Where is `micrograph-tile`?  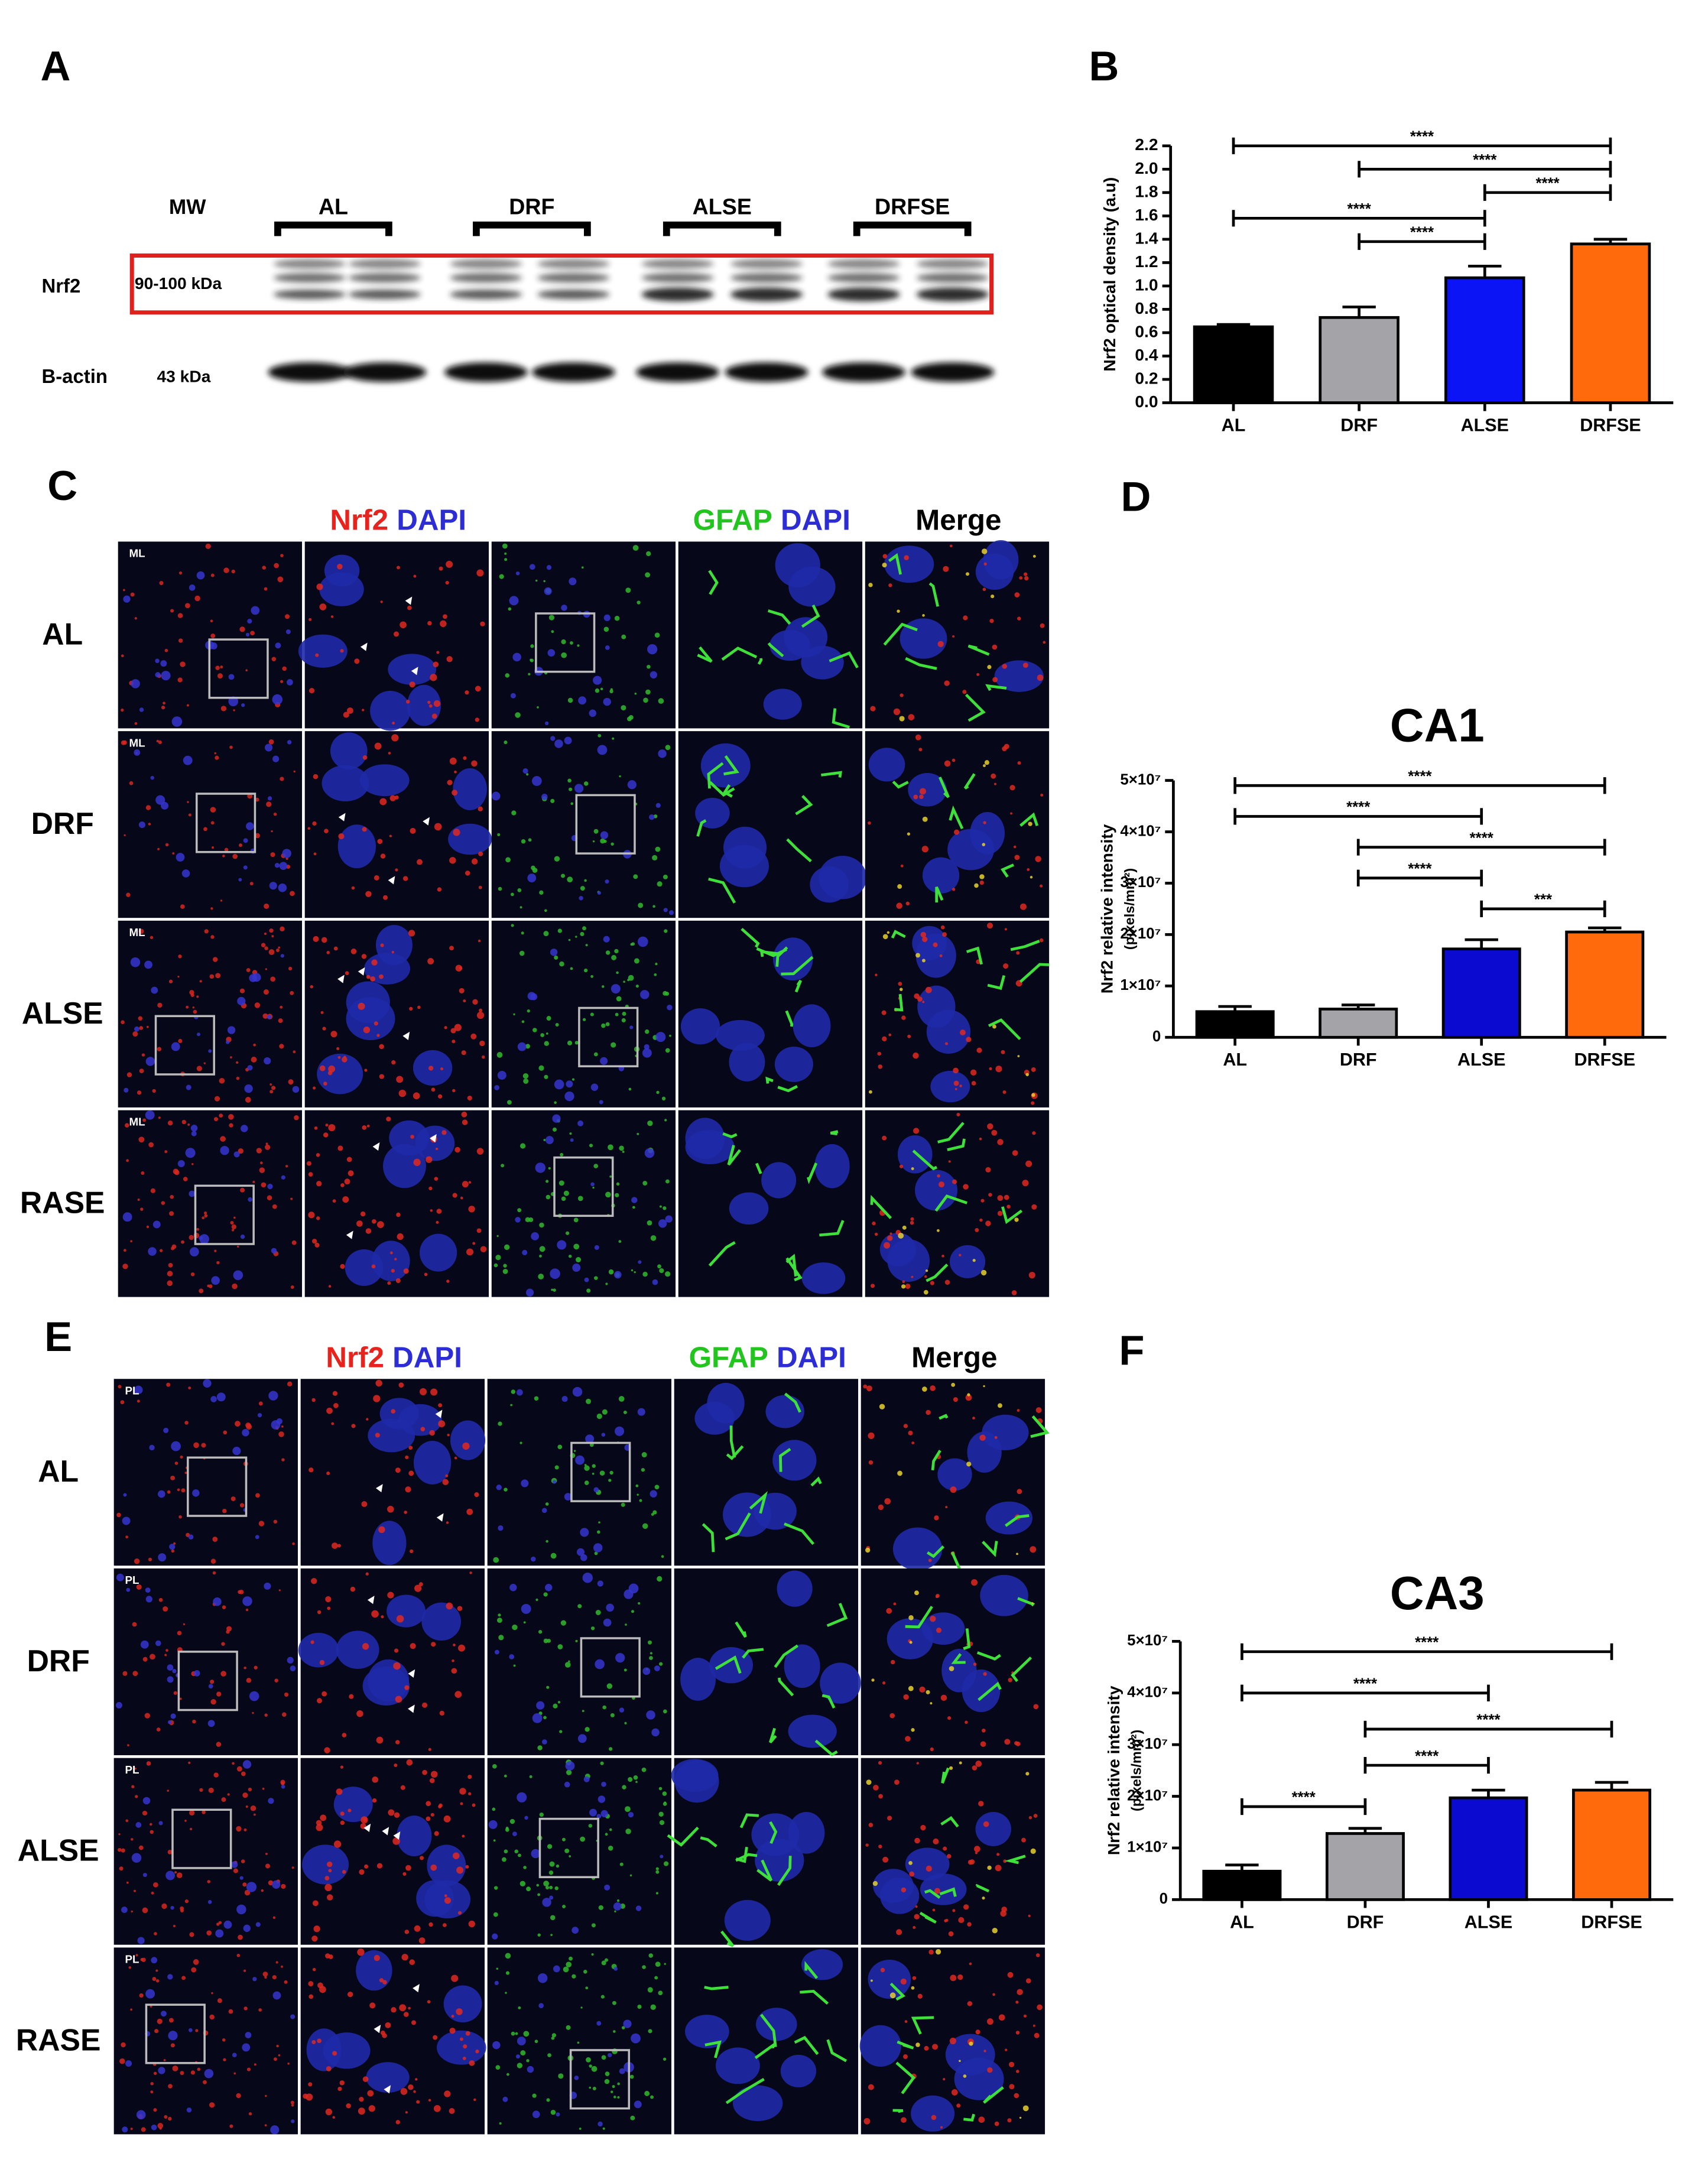 micrograph-tile is located at coordinates (393, 2041).